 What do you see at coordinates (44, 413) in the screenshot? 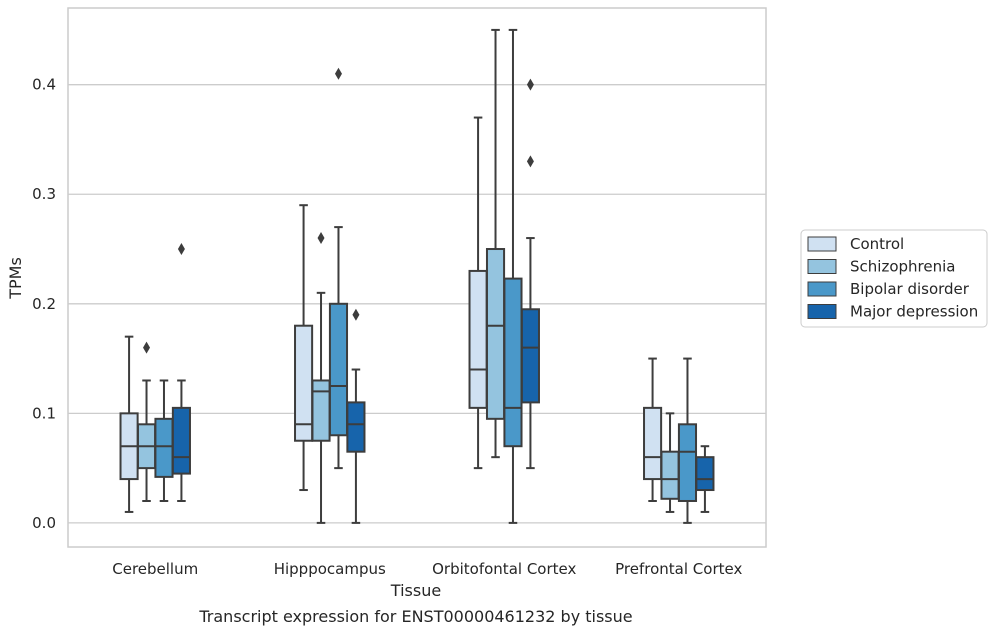
I see `y-tick-label: 0.1` at bounding box center [44, 413].